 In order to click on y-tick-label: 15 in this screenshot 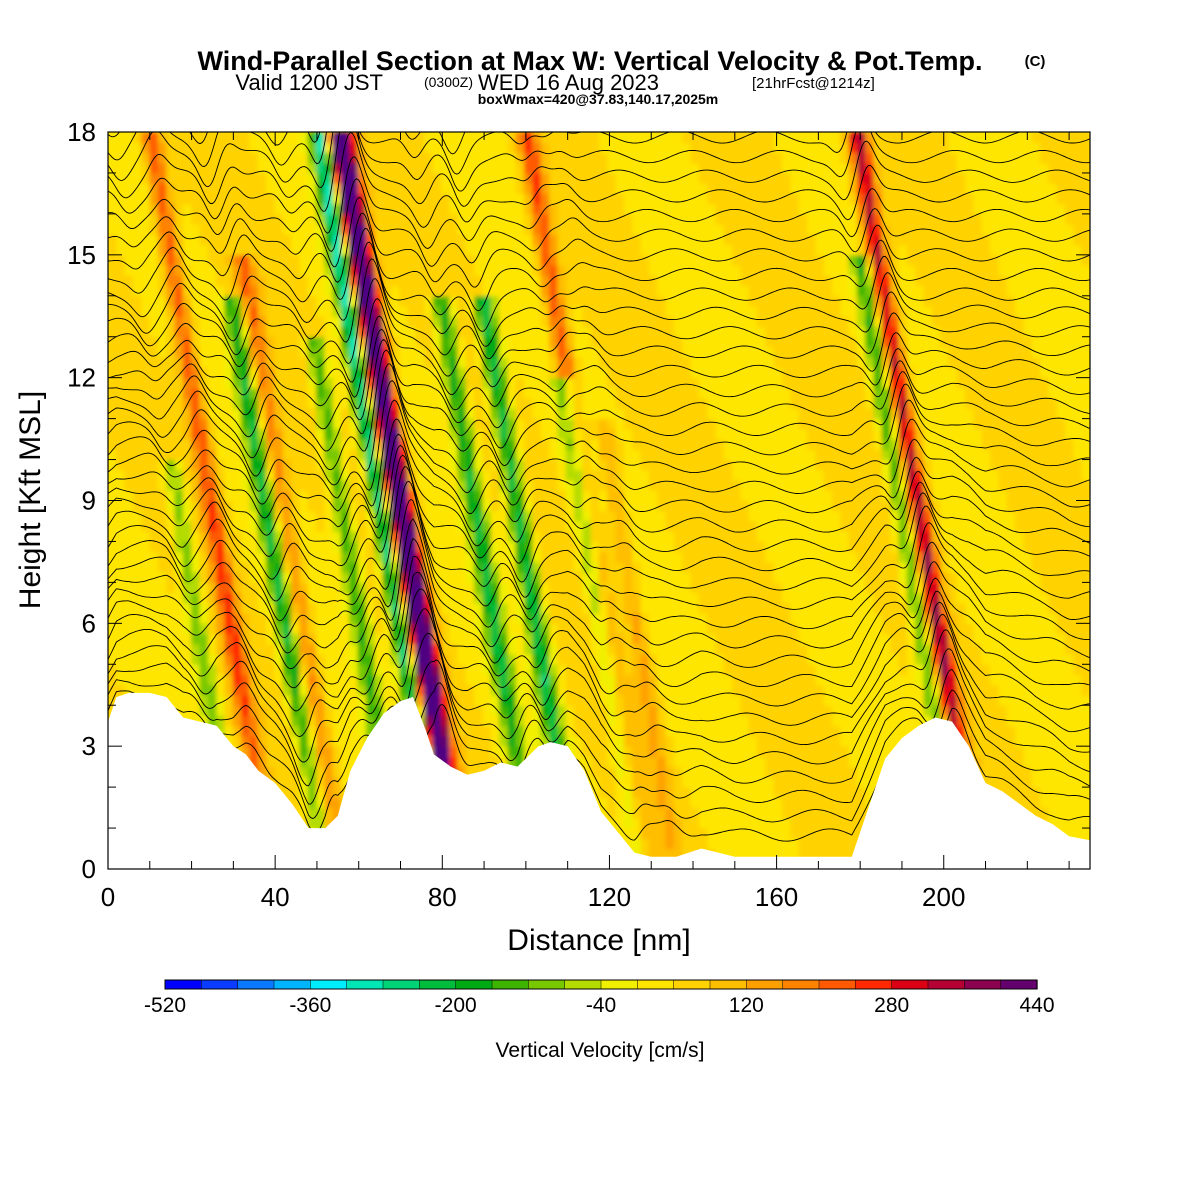, I will do `click(81, 255)`.